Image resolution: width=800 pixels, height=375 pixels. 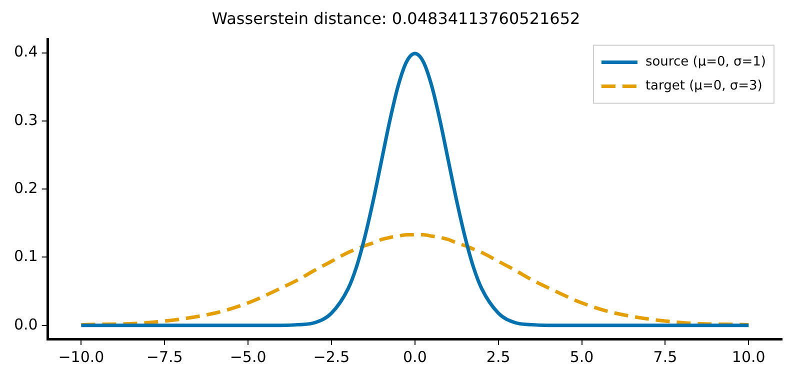 What do you see at coordinates (415, 357) in the screenshot?
I see `x-tick-label: 0.0` at bounding box center [415, 357].